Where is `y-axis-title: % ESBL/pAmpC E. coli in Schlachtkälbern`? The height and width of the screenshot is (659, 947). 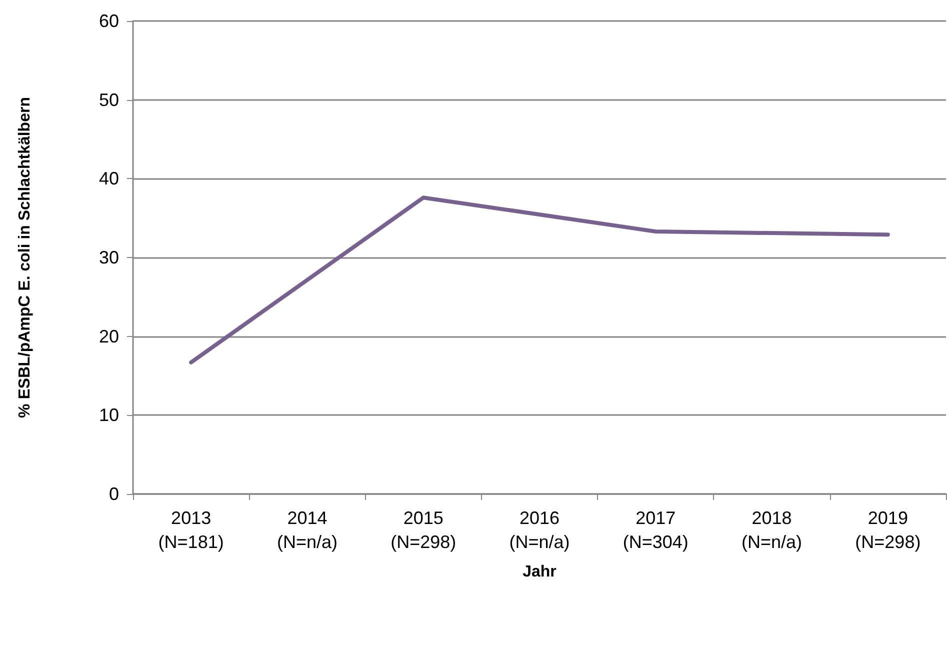 y-axis-title: % ESBL/pAmpC E. coli in Schlachtkälbern is located at coordinates (25, 257).